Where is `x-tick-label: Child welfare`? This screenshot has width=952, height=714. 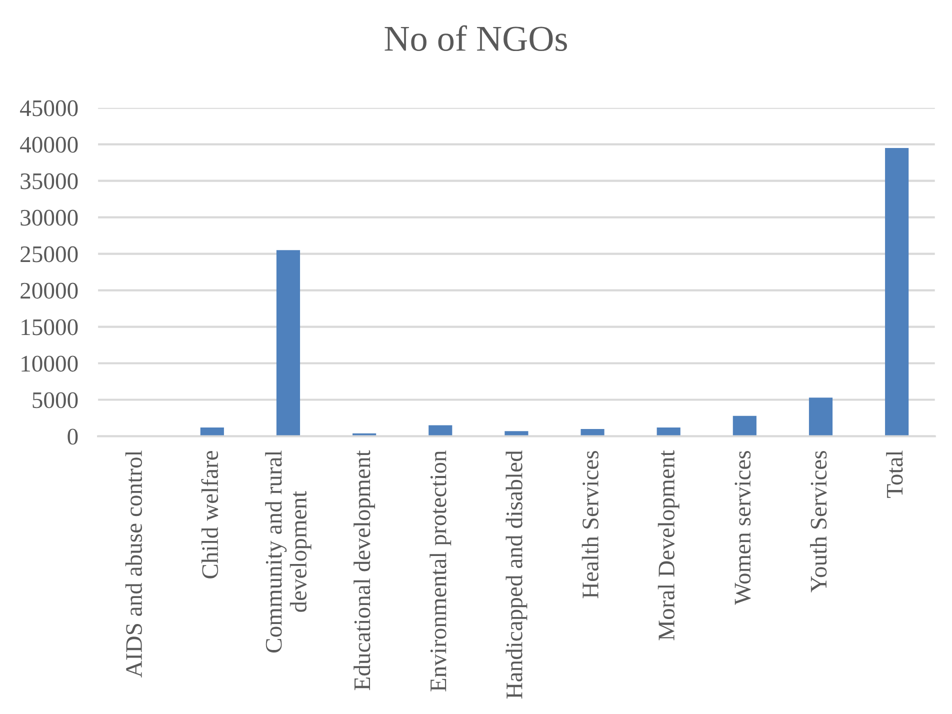 x-tick-label: Child welfare is located at coordinates (209, 514).